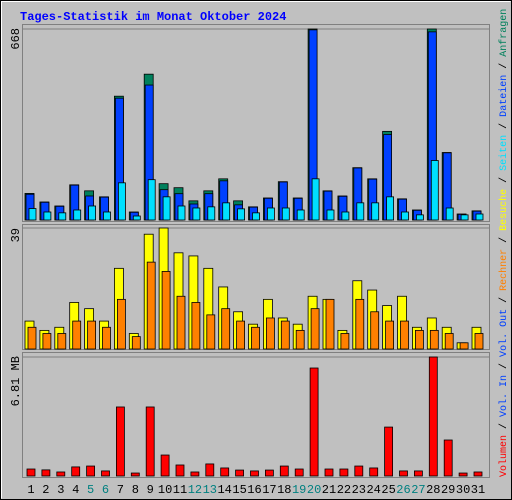  I want to click on x-tick-label: 6, so click(105, 490).